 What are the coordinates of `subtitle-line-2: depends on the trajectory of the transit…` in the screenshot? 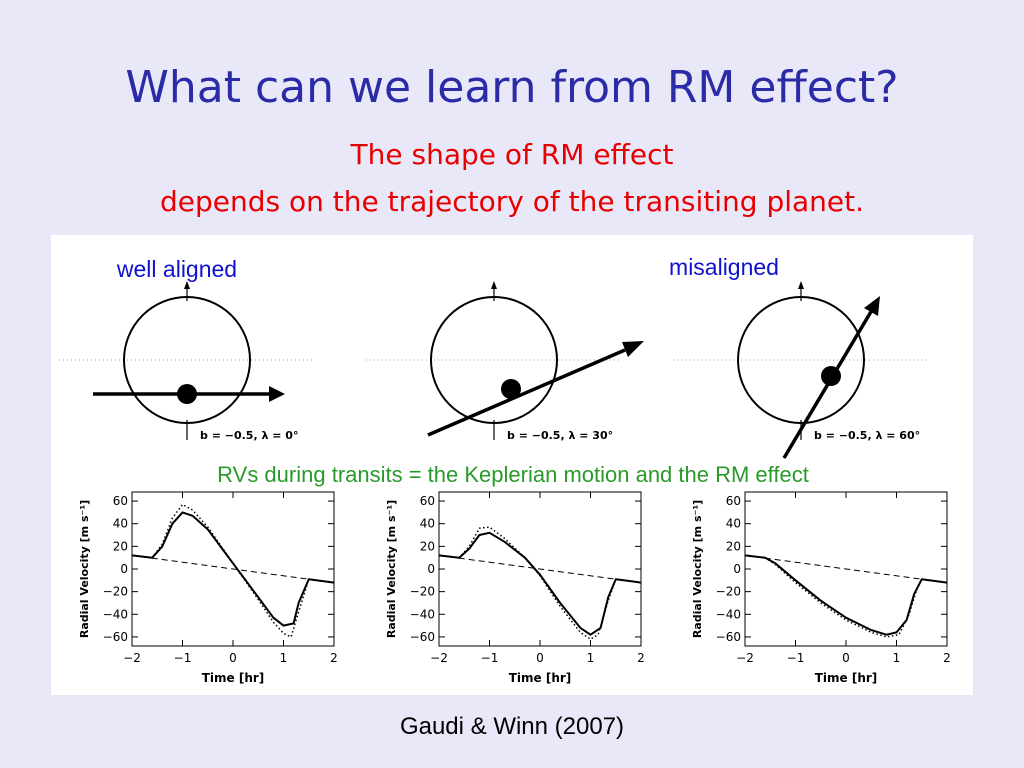 It's located at (512, 201).